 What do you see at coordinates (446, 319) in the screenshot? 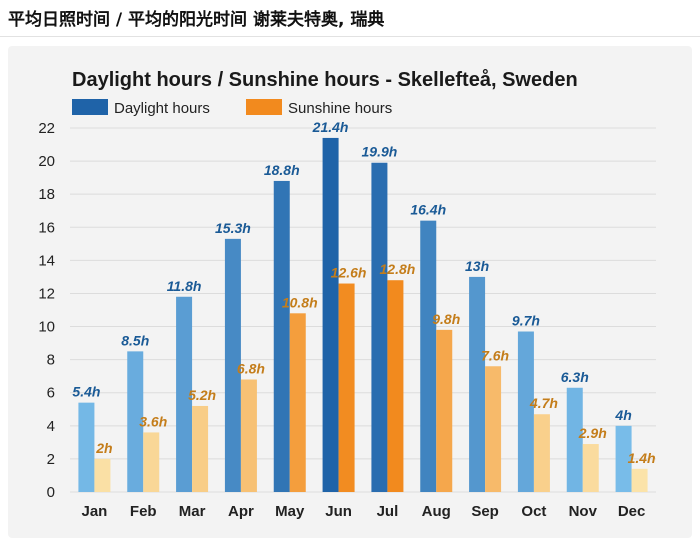
I see `sunshine-data-label: 9.8h` at bounding box center [446, 319].